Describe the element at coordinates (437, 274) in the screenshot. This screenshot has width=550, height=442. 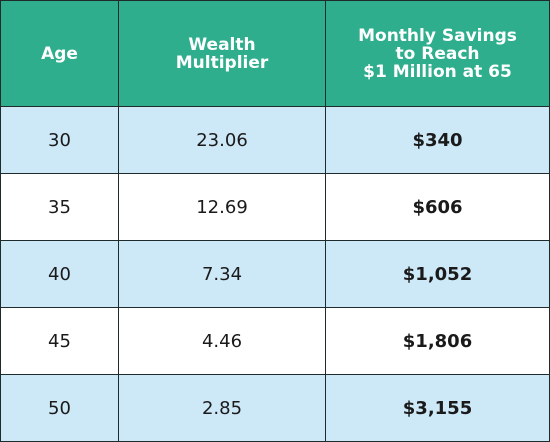
I see `savings-cell: $1,052` at that location.